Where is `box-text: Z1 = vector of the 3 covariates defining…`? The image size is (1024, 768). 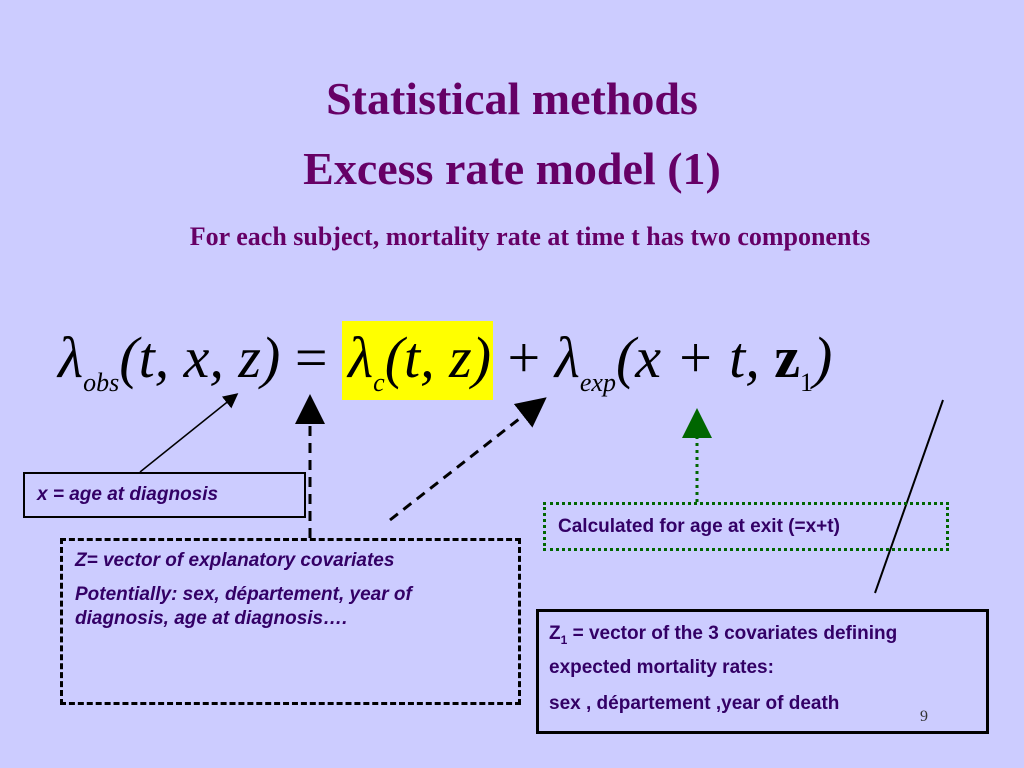 box-text: Z1 = vector of the 3 covariates defining… is located at coordinates (762, 651).